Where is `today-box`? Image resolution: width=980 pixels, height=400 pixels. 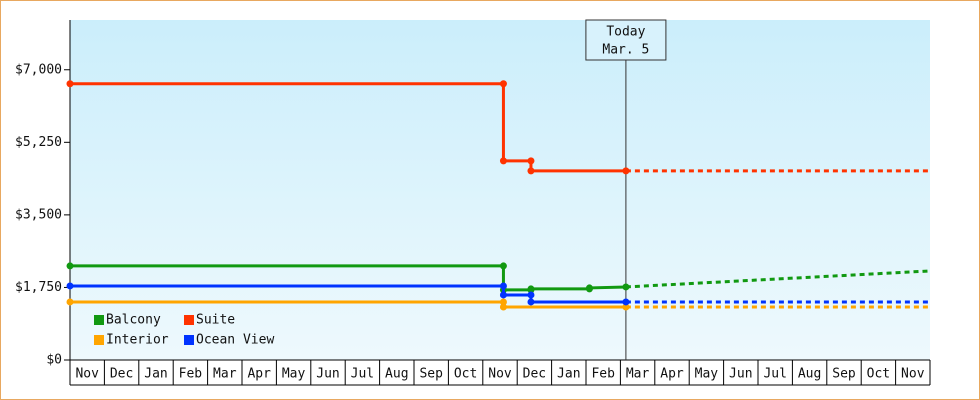
today-box is located at coordinates (626, 40).